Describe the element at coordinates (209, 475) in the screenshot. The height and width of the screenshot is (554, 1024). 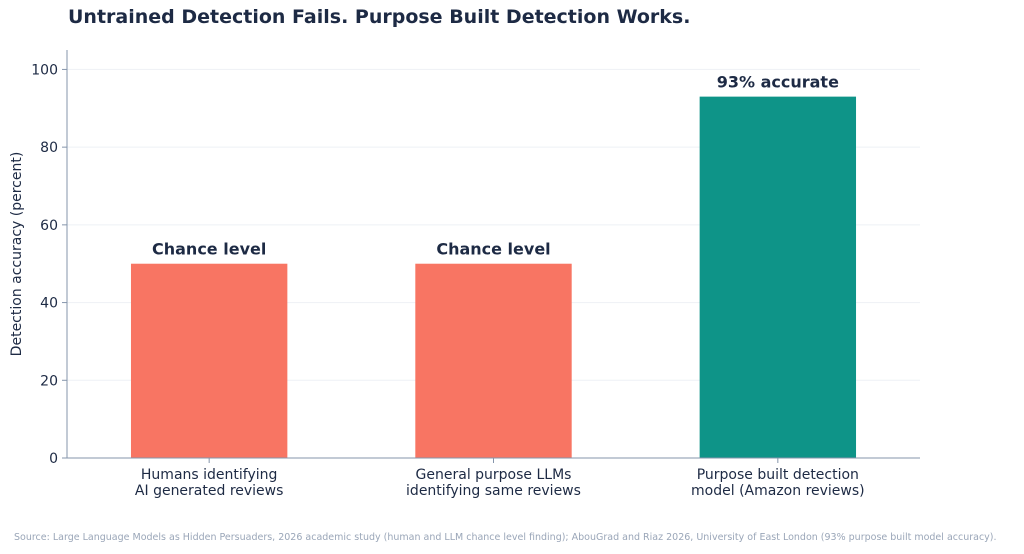
I see `x-category-label: Humans identifying` at that location.